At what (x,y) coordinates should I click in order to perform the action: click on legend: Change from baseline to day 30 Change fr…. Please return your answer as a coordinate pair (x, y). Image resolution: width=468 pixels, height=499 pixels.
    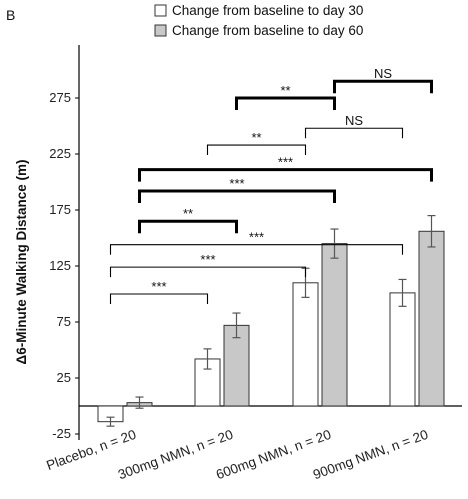
    Looking at the image, I should click on (258, 20).